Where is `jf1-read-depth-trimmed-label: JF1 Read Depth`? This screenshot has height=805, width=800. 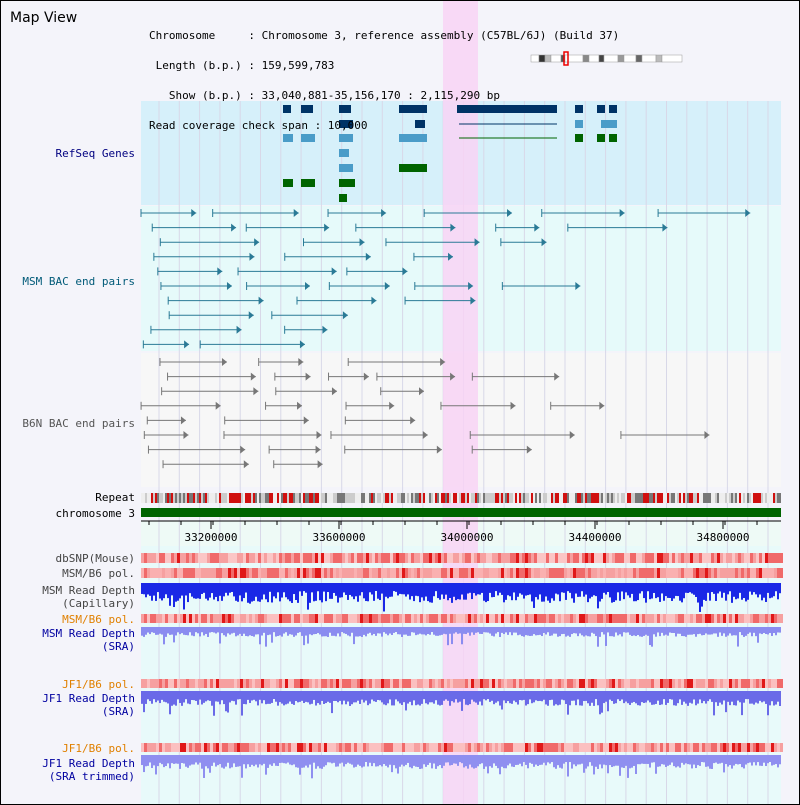
jf1-read-depth-trimmed-label: JF1 Read Depth is located at coordinates (88, 763).